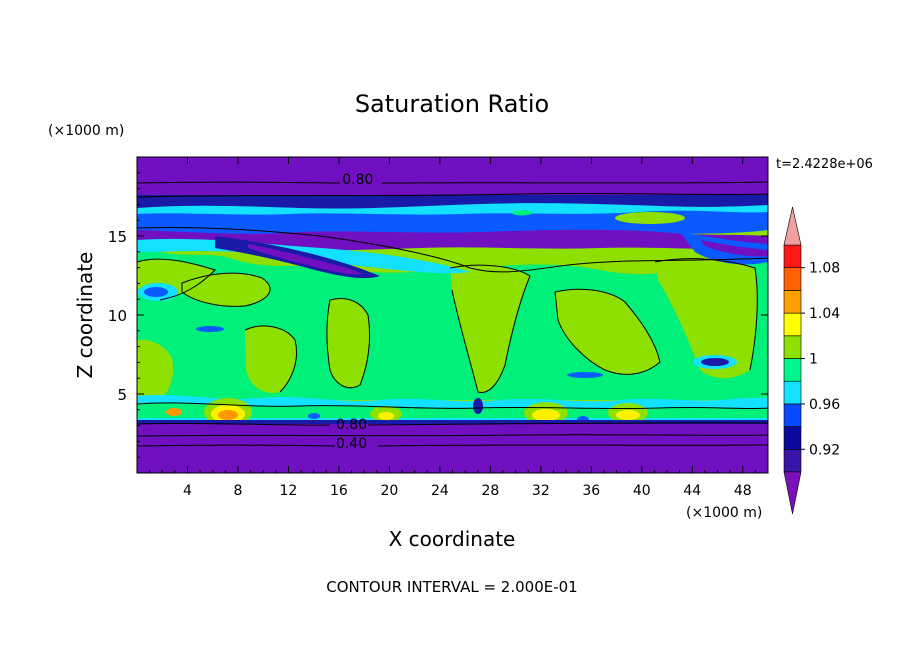  What do you see at coordinates (792, 493) in the screenshot?
I see `colorbar-under-arrow` at bounding box center [792, 493].